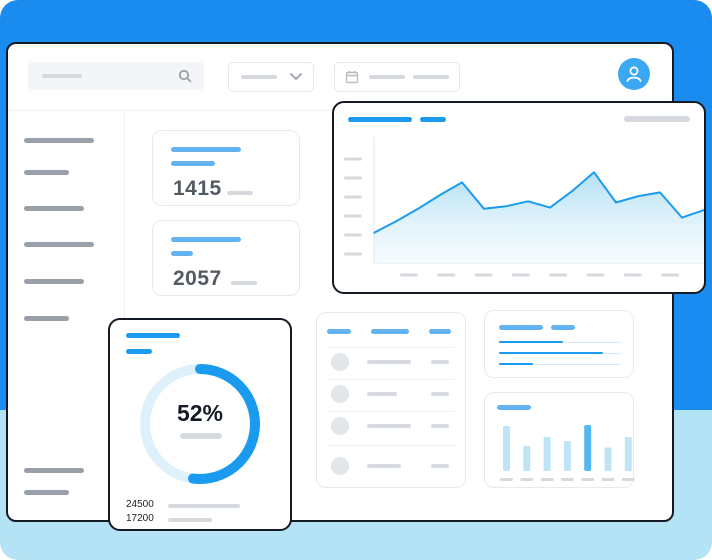  Describe the element at coordinates (240, 193) in the screenshot. I see `kpi-card-delta-line` at that location.